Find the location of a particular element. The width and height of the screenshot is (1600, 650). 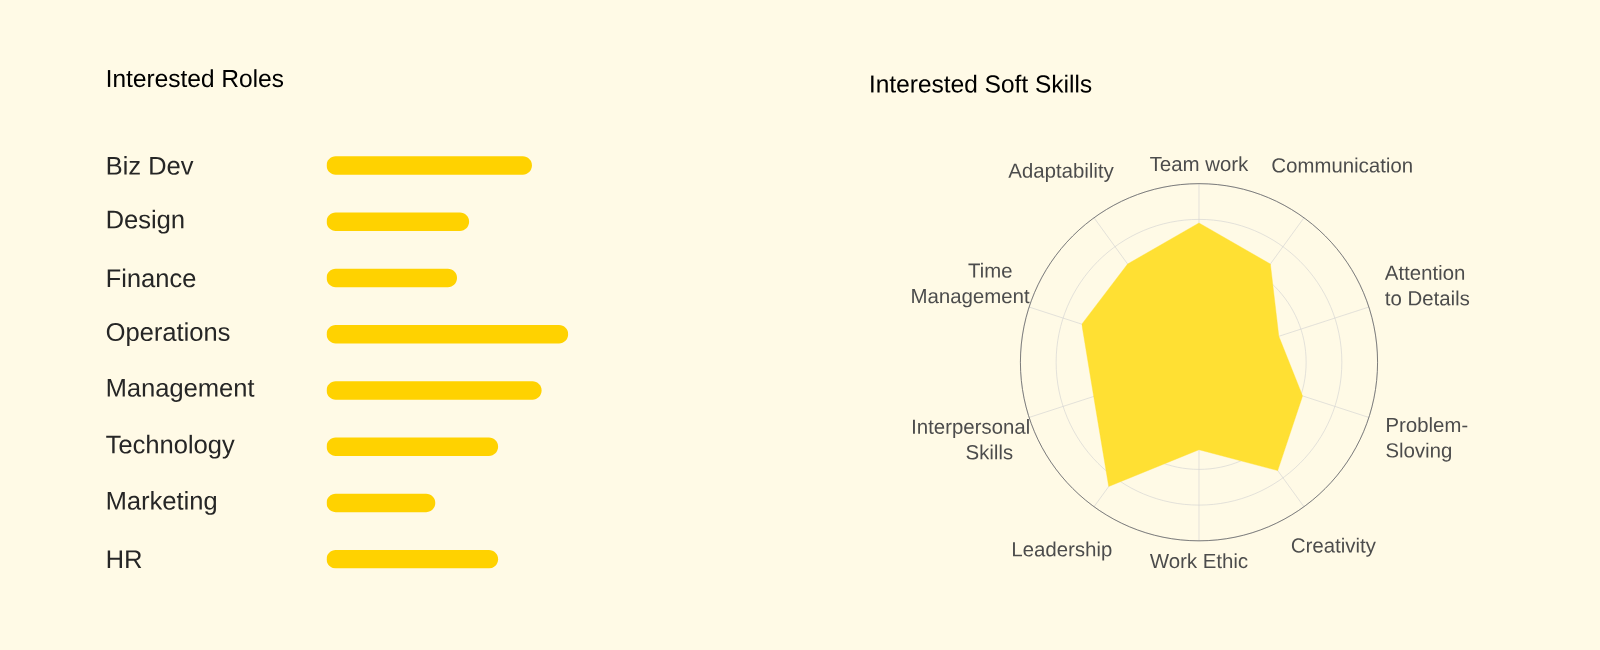

spoke-label: Team work is located at coordinates (1199, 164).